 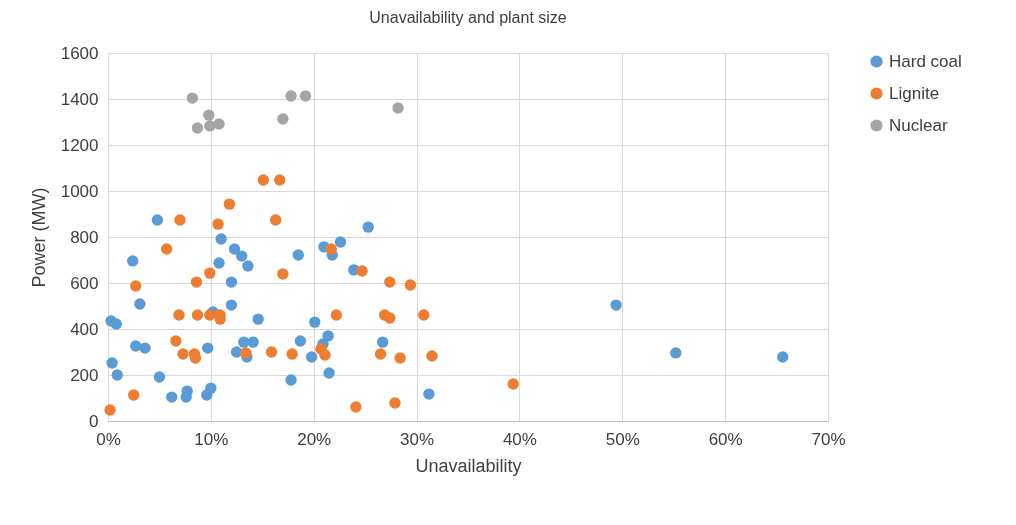 What do you see at coordinates (725, 439) in the screenshot?
I see `x-tick-label: 60%` at bounding box center [725, 439].